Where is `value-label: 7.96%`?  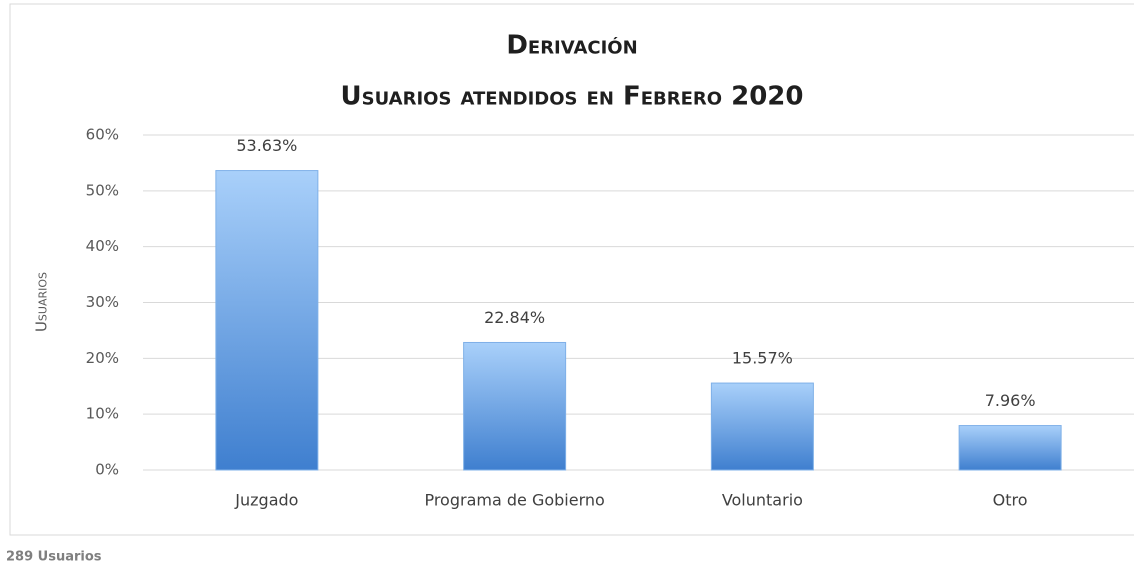
value-label: 7.96% is located at coordinates (1010, 400).